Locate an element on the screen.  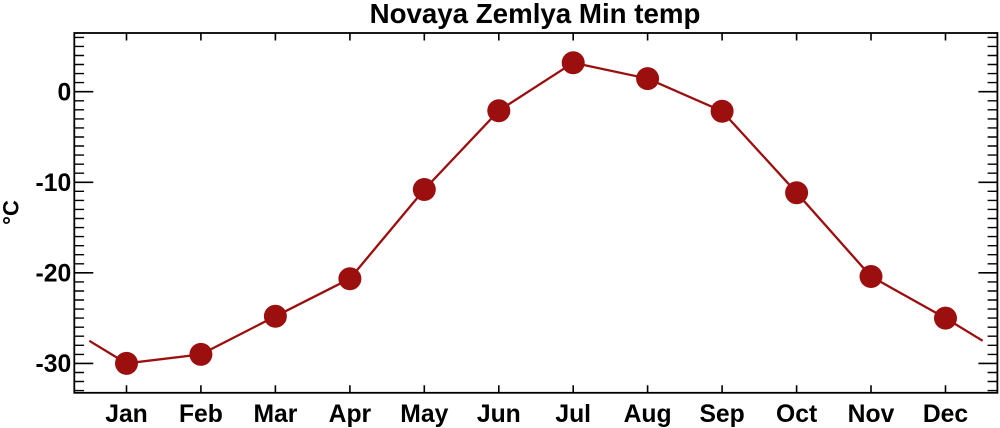
svg-text: Jan is located at coordinates (126, 414).